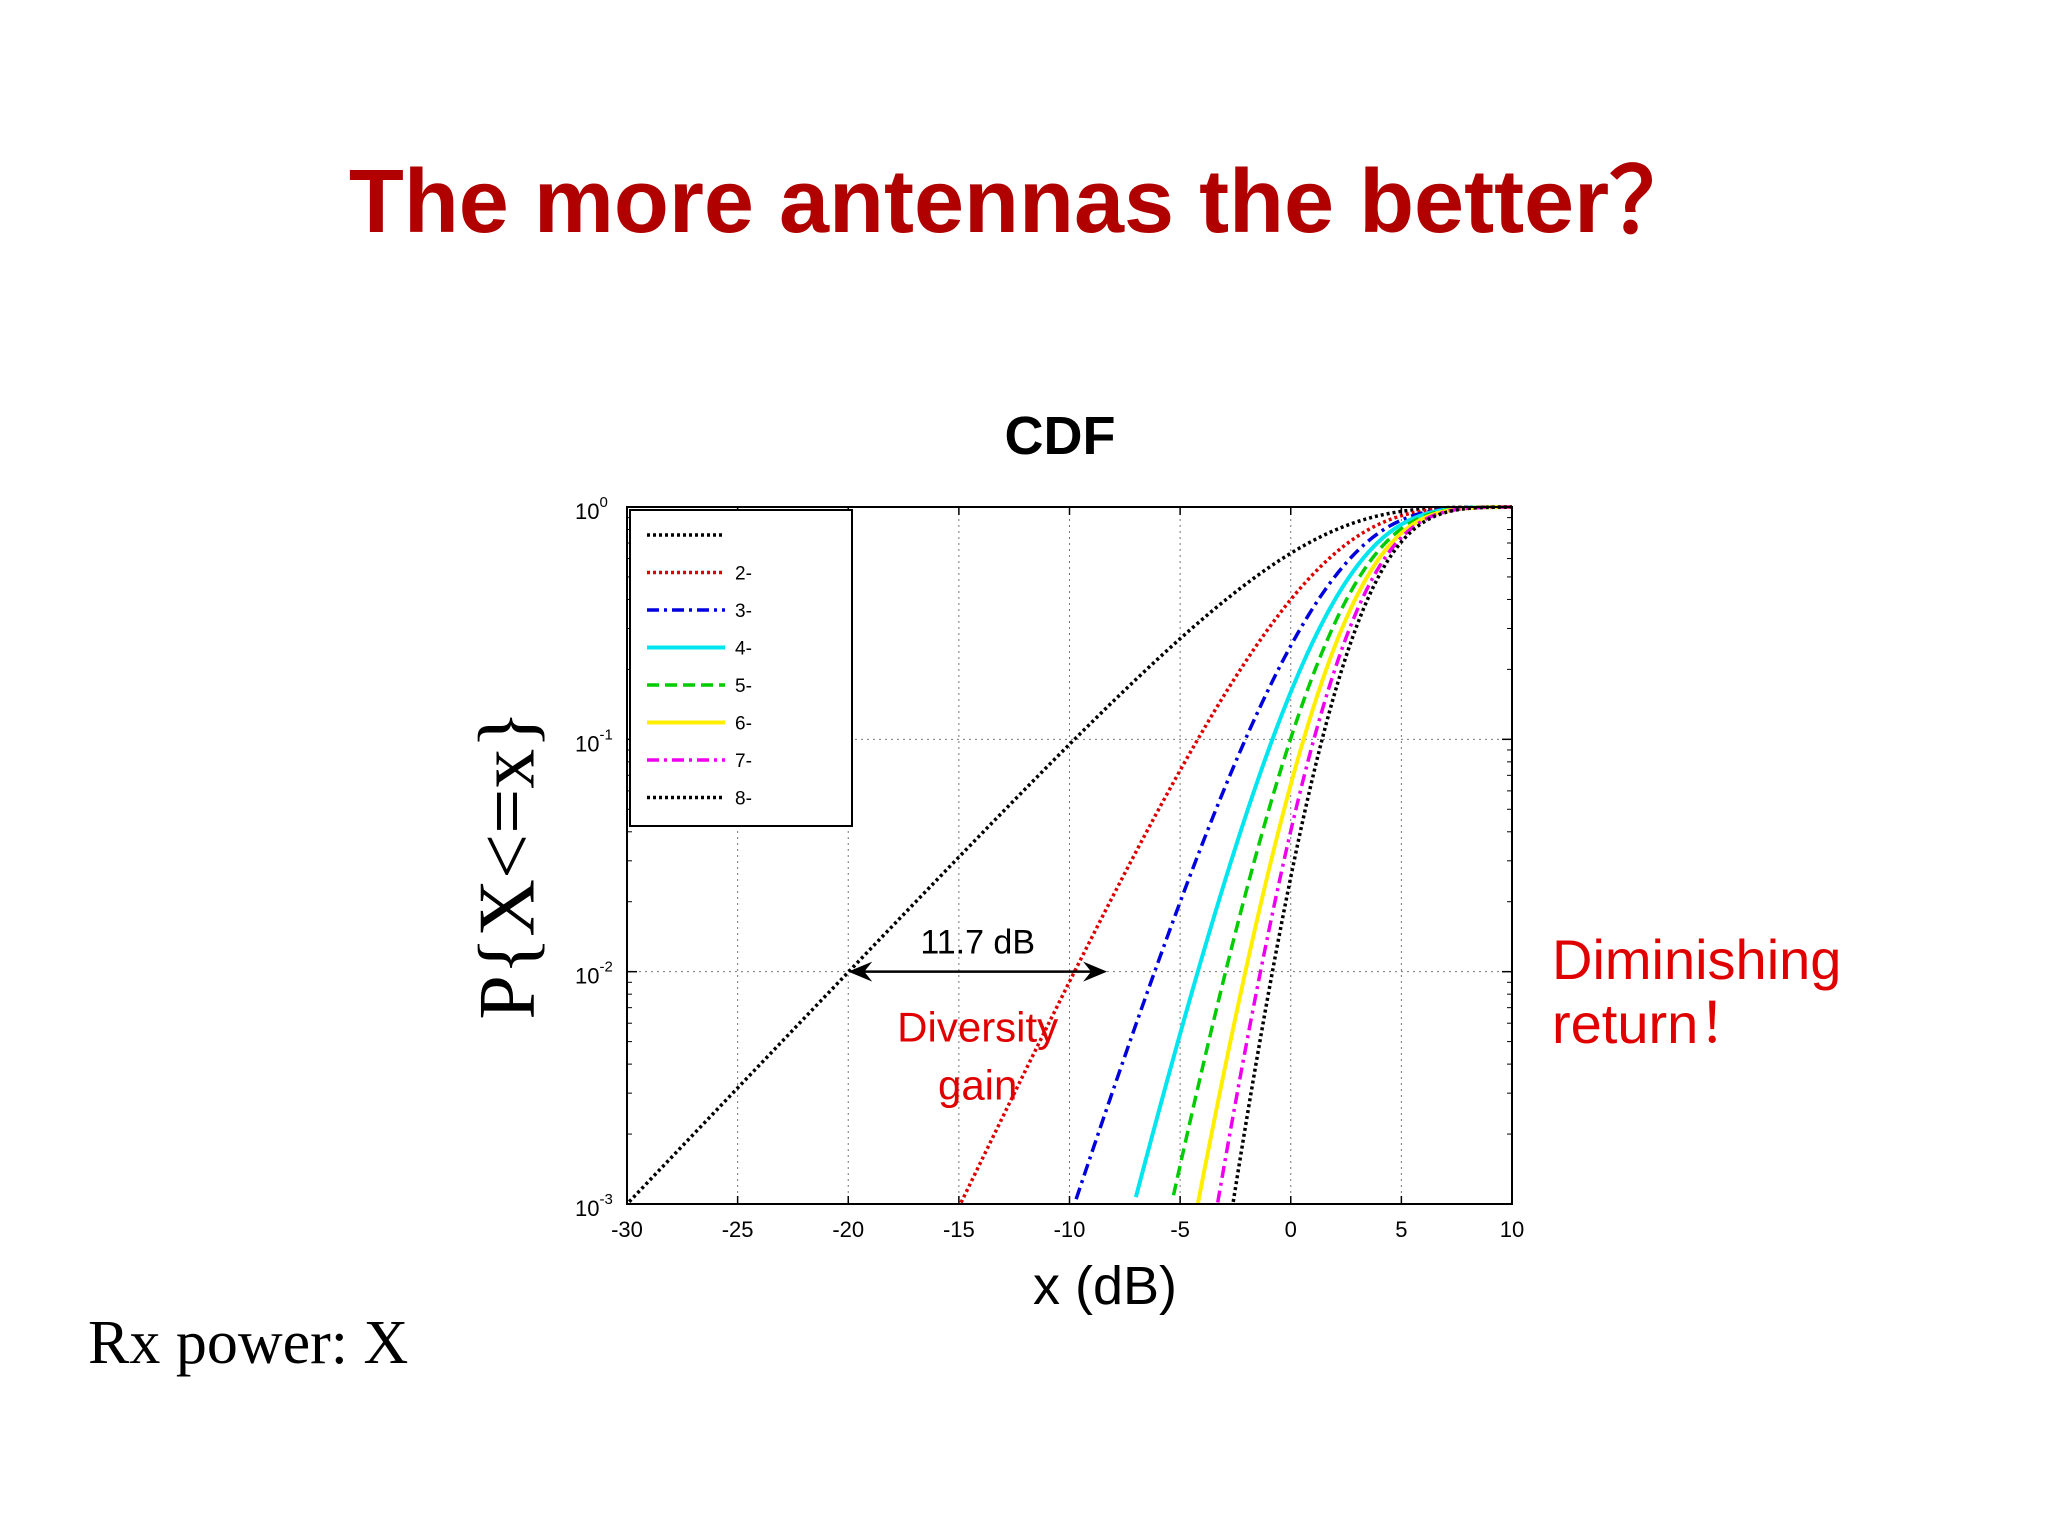 The height and width of the screenshot is (1536, 2048). I want to click on gap-label: 11.7 dB, so click(977, 943).